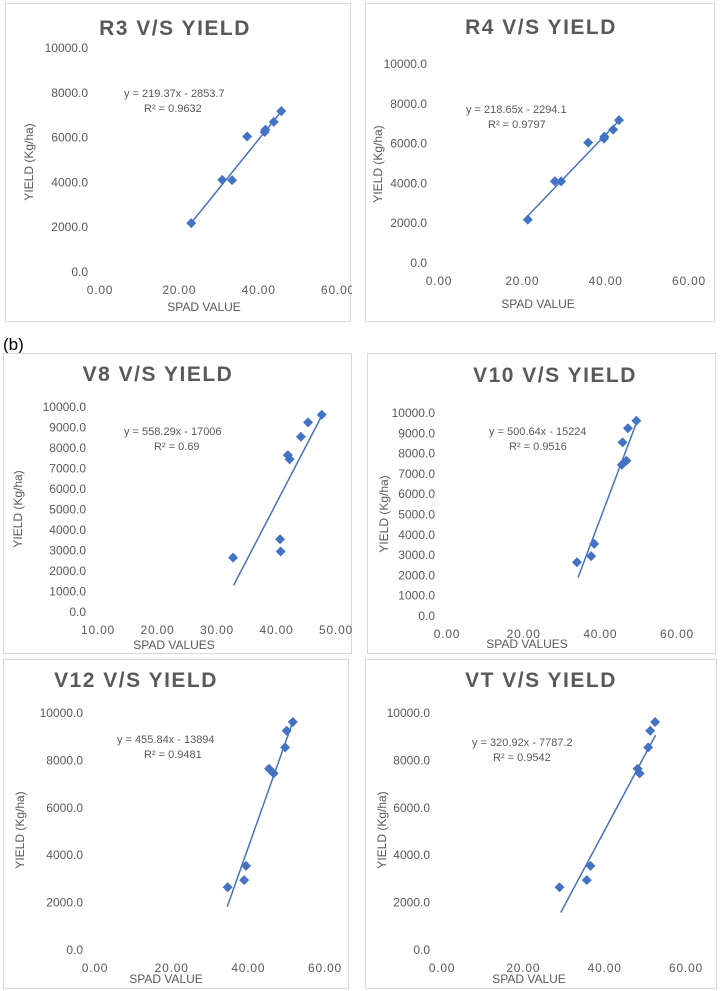 The image size is (720, 991). Describe the element at coordinates (13, 344) in the screenshot. I see `section-label-b: (b)` at that location.